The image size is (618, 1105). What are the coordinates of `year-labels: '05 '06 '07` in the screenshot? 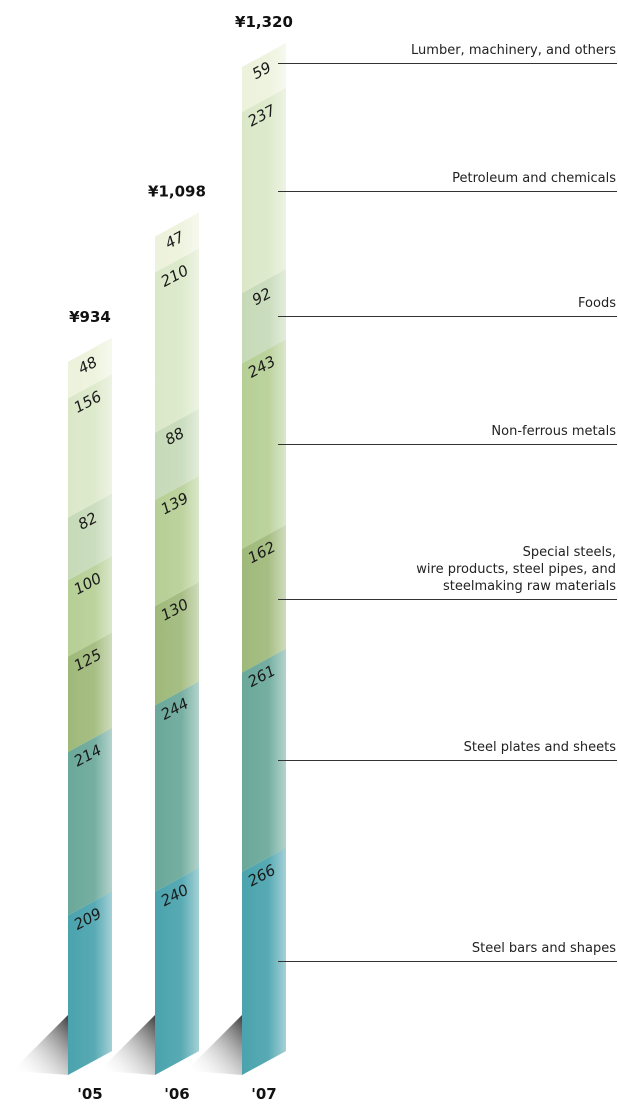 It's located at (176, 1094).